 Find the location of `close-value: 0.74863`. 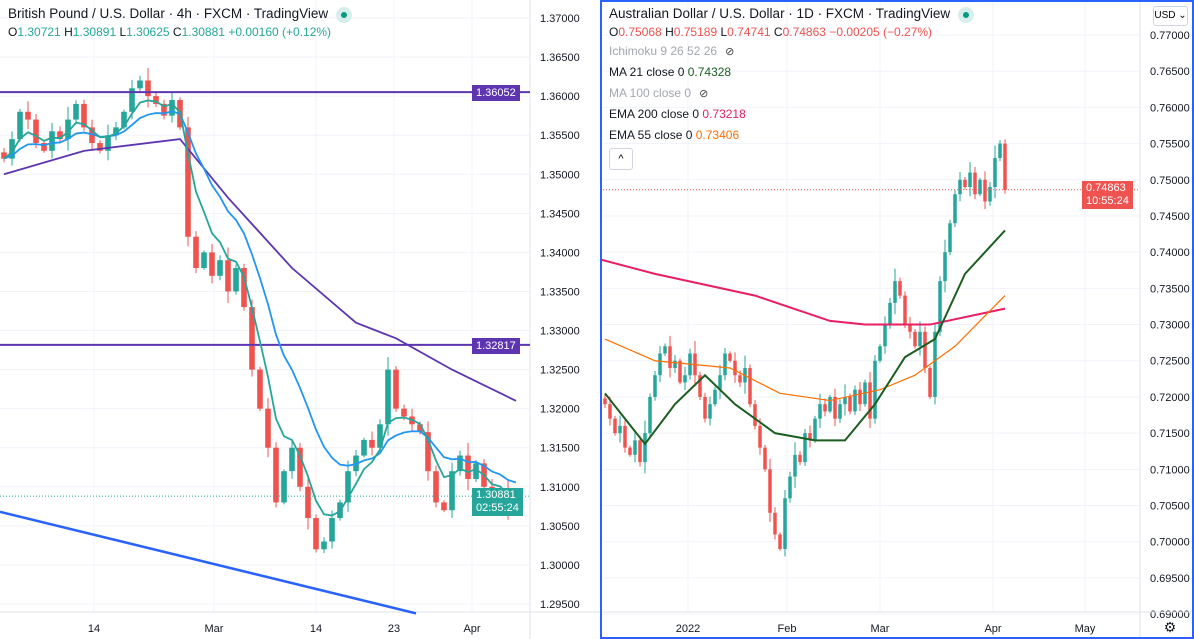

close-value: 0.74863 is located at coordinates (804, 31).